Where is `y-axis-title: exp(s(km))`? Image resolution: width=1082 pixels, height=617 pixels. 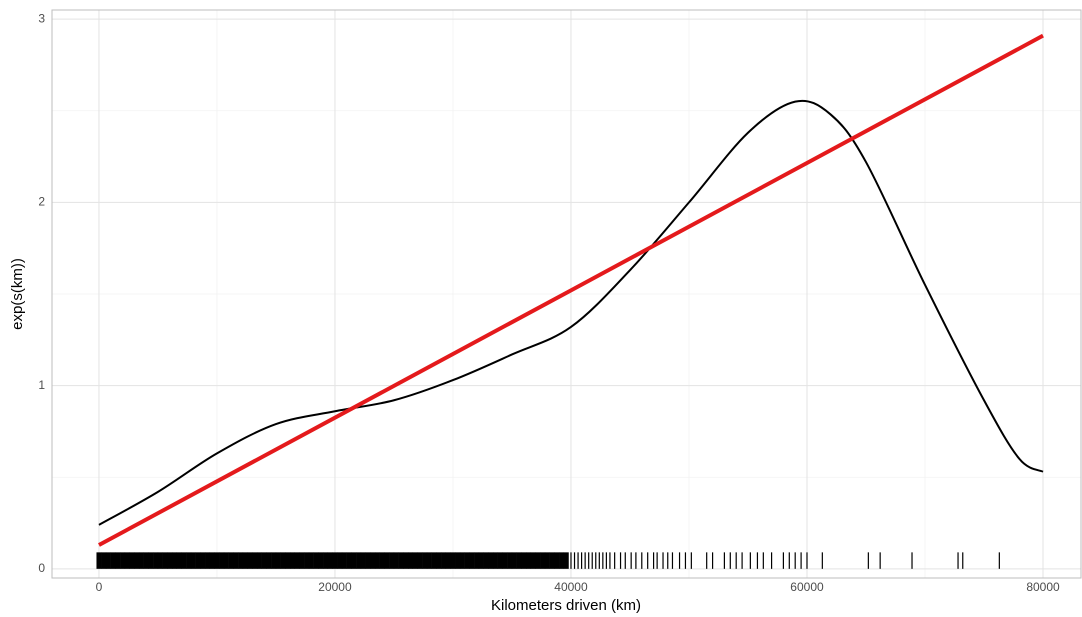
y-axis-title: exp(s(km)) is located at coordinates (17, 294).